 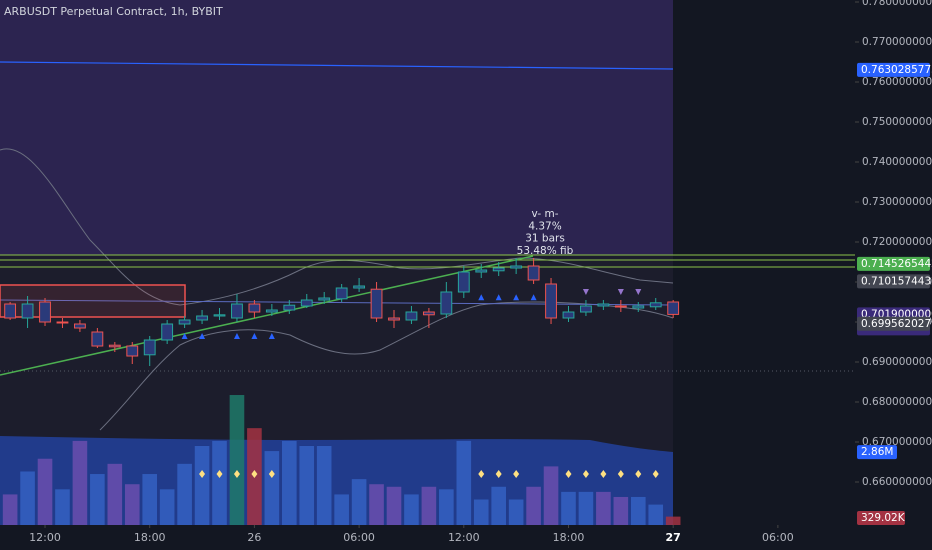 I want to click on annotation-line: 31 bars, so click(x=545, y=239).